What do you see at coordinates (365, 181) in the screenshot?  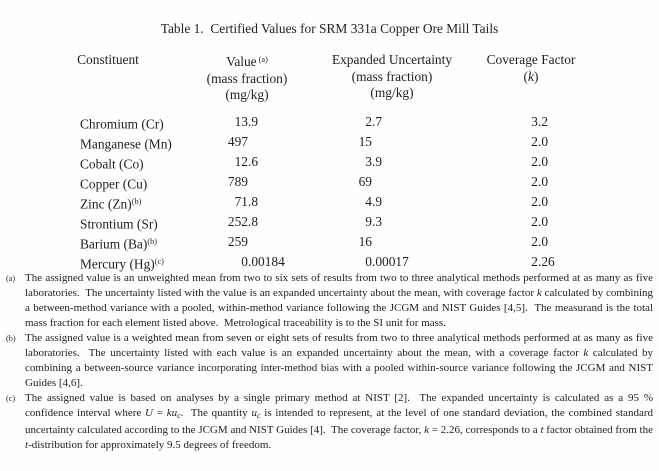 I see `uncertainty-cell: 69` at bounding box center [365, 181].